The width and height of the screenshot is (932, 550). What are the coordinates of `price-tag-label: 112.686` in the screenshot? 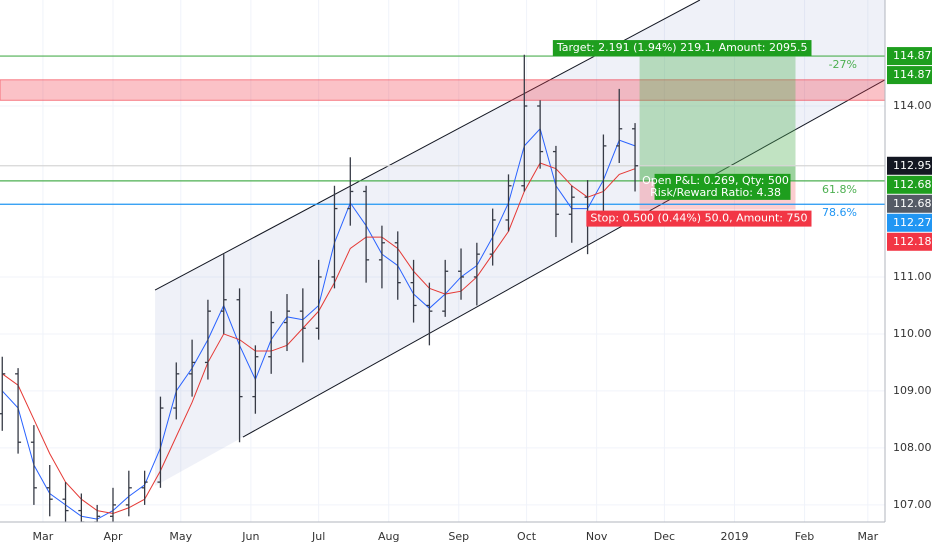 It's located at (912, 184).